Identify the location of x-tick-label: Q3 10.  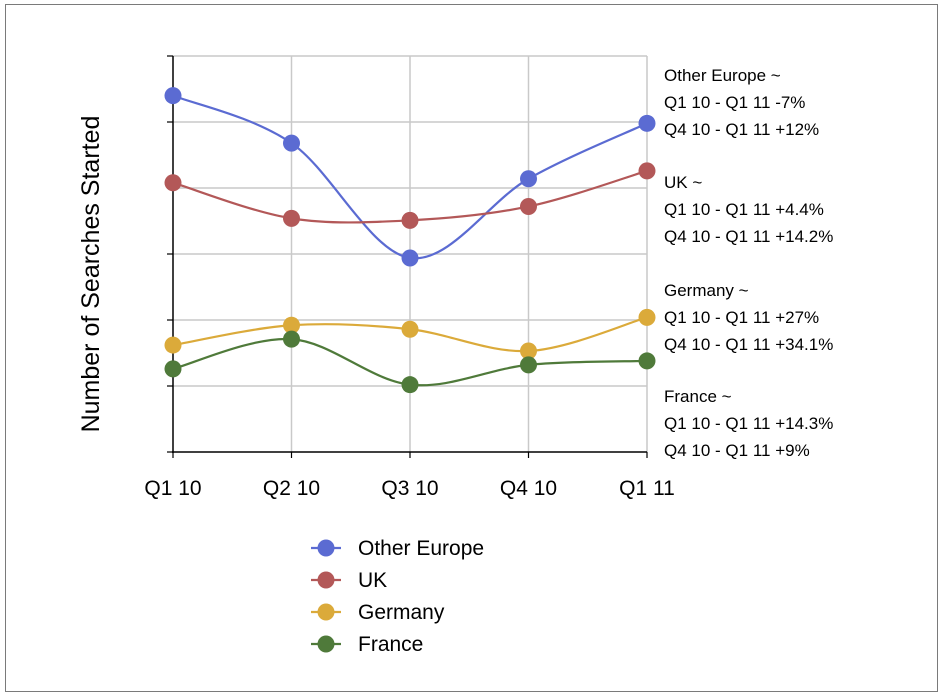
(409, 488).